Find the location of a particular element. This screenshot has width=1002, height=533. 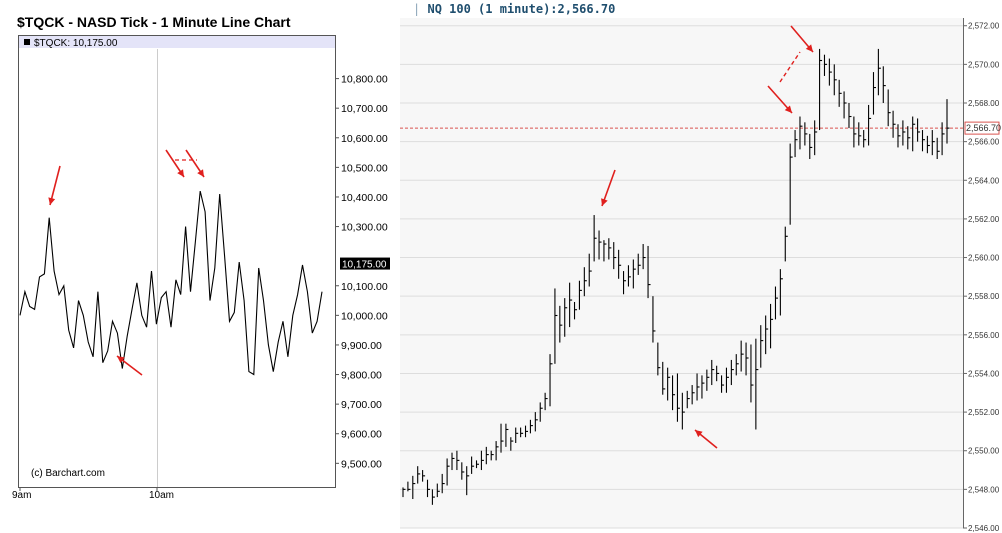

right-ytick-label: 2,572.00 is located at coordinates (984, 26).